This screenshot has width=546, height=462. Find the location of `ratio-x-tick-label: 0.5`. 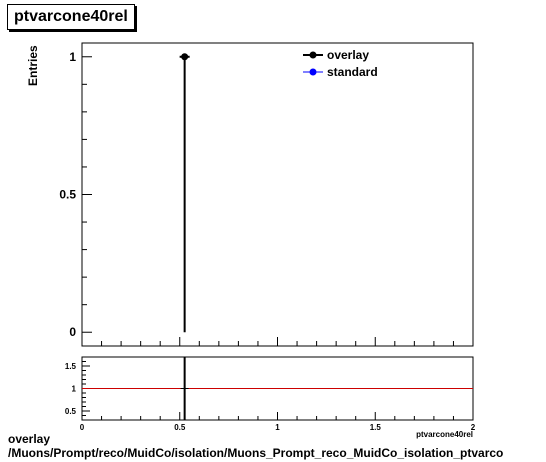

ratio-x-tick-label: 0.5 is located at coordinates (180, 427).